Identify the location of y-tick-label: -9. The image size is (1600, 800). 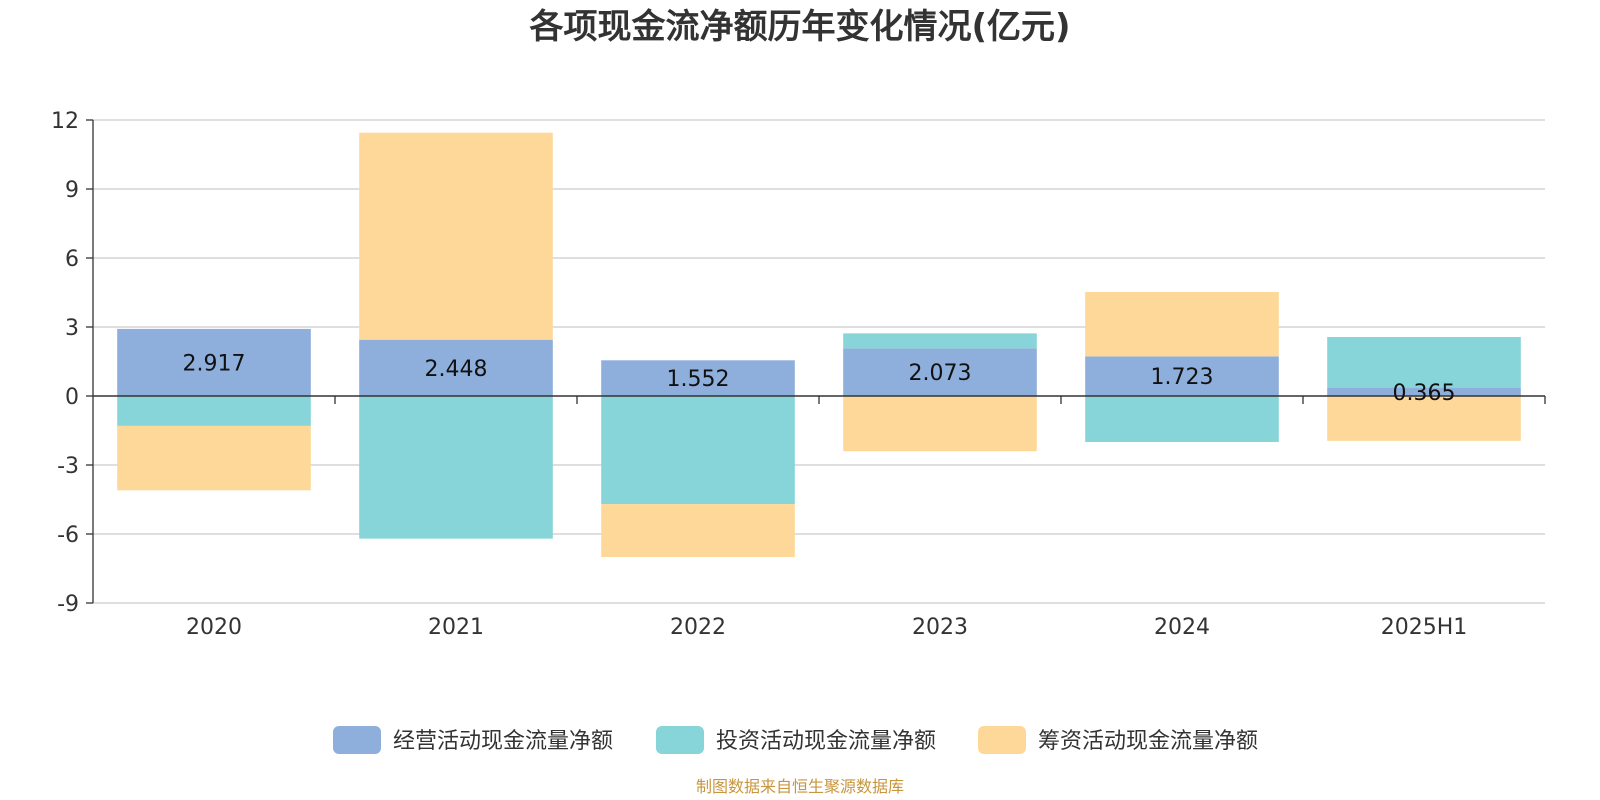
(68, 604).